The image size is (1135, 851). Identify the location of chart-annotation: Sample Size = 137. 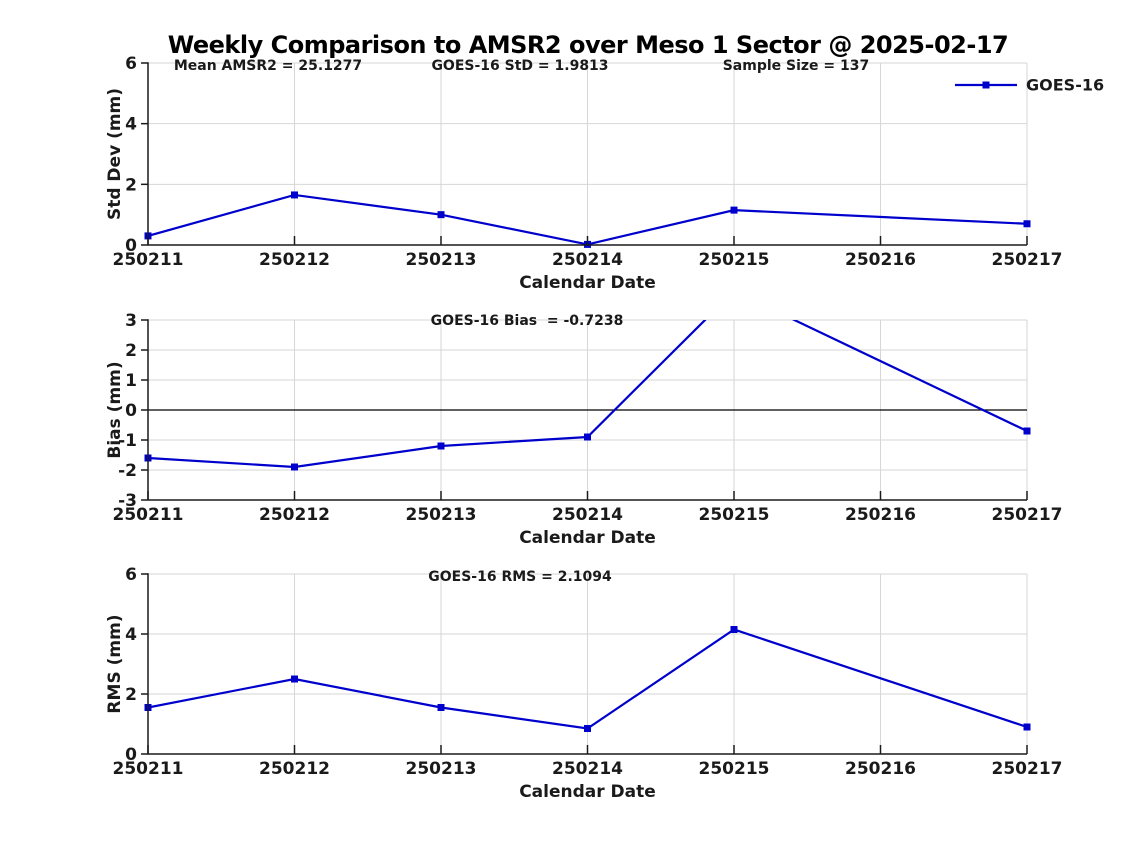
(796, 66).